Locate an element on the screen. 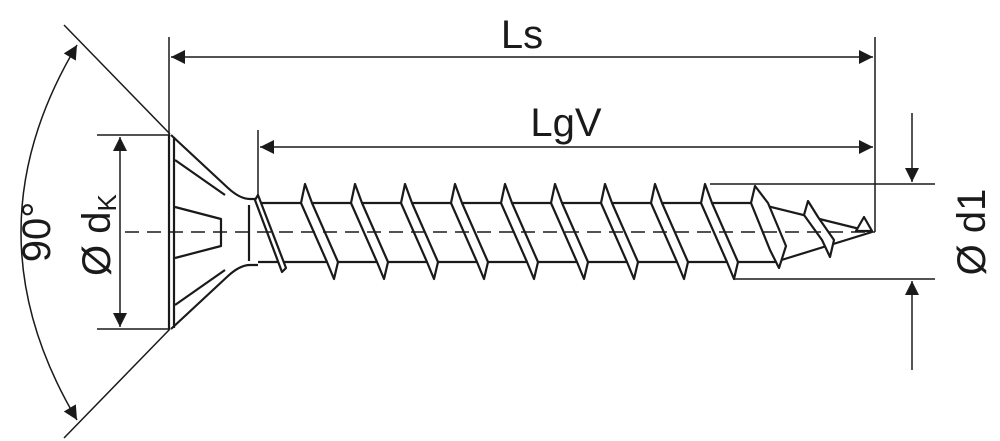 This screenshot has height=441, width=1000. lgv-dimension: LgV is located at coordinates (565, 150).